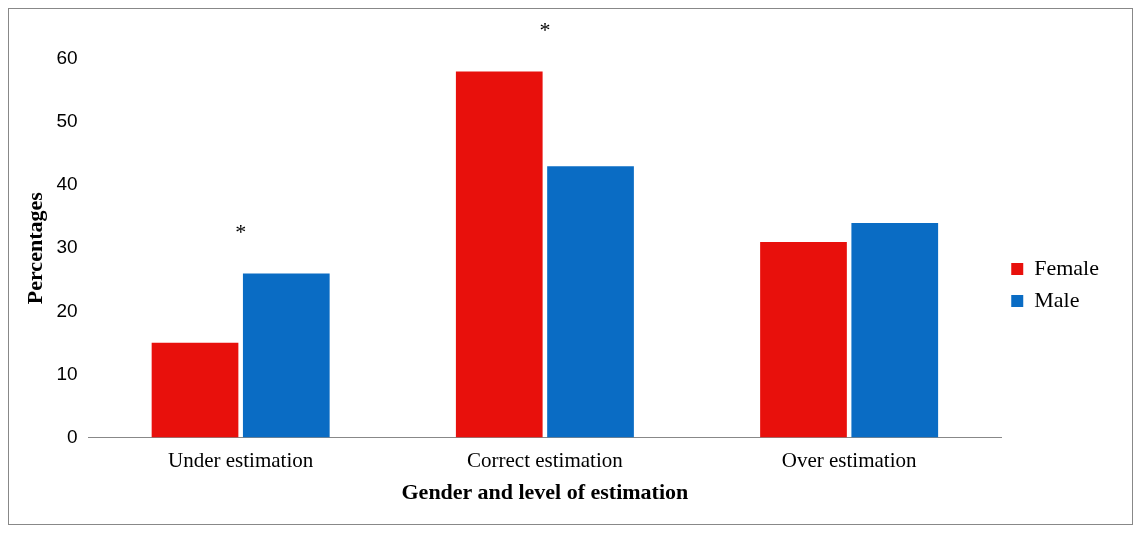 The width and height of the screenshot is (1145, 537). Describe the element at coordinates (67, 121) in the screenshot. I see `y-tick-label: 50` at that location.